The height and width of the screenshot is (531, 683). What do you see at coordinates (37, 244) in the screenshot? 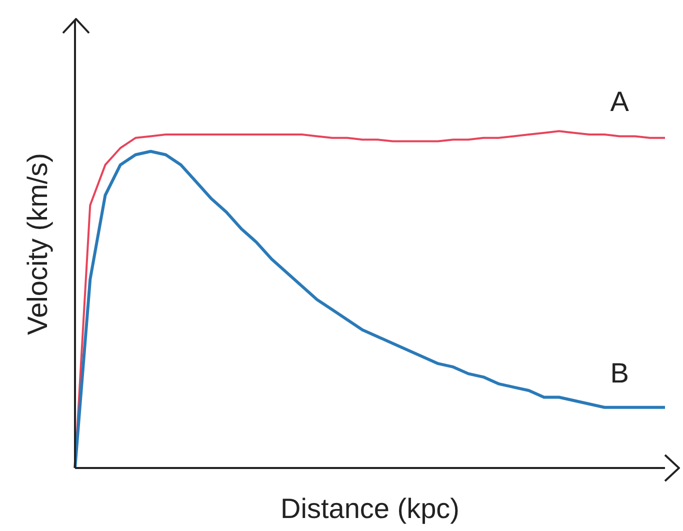
I see `y-axis-title: Velocity (km/s)` at bounding box center [37, 244].